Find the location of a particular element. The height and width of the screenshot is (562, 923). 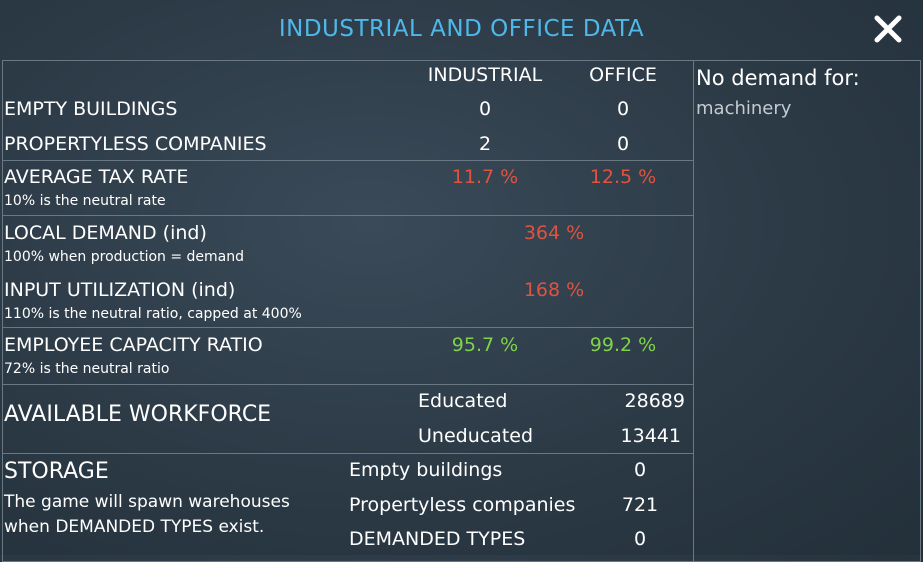

storage-note-line1: The game will spawn warehouses is located at coordinates (147, 502).